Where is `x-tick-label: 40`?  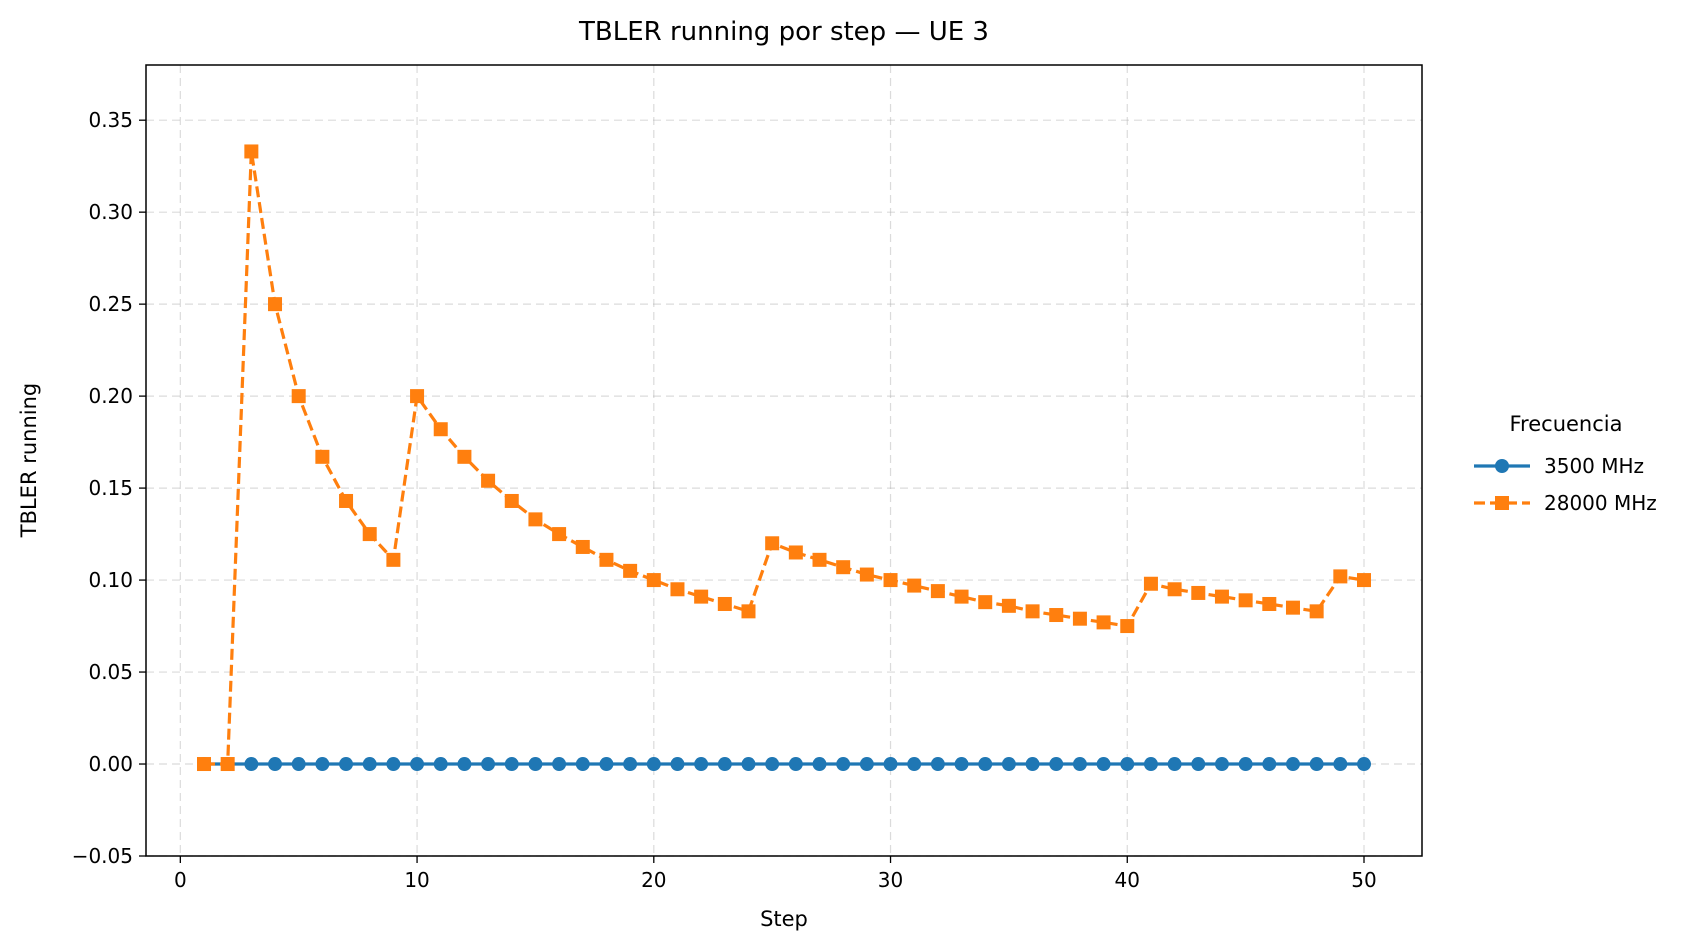 x-tick-label: 40 is located at coordinates (1127, 880).